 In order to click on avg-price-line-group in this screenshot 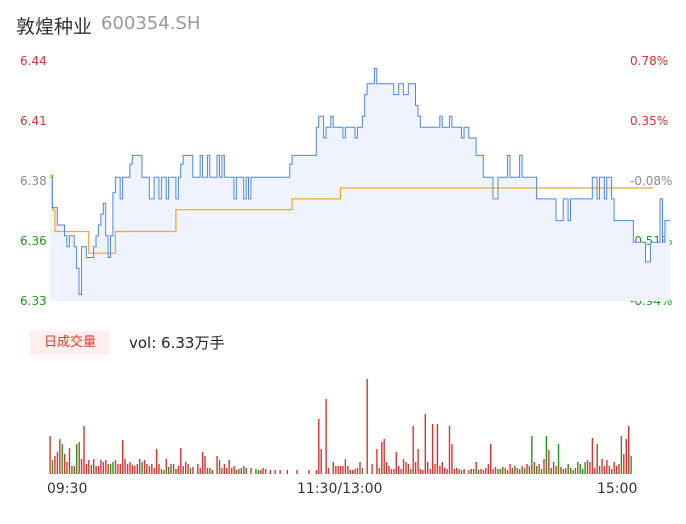, I will do `click(351, 214)`.